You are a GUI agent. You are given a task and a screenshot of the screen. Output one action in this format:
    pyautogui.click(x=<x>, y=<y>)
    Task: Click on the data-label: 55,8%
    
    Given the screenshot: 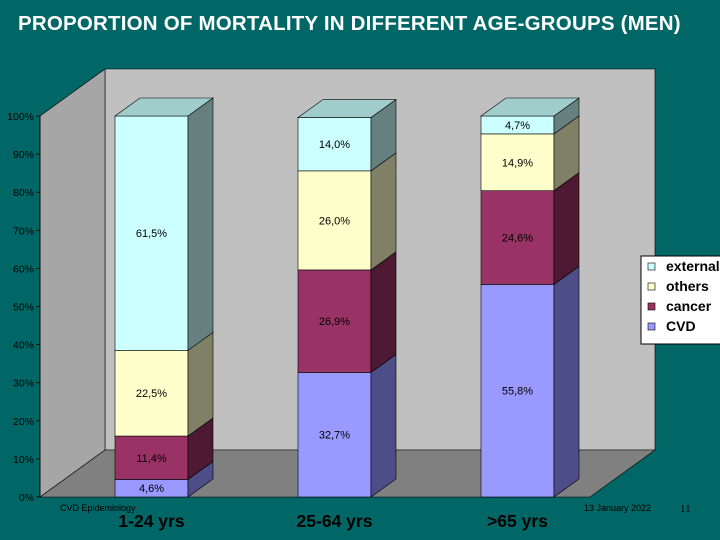 What is the action you would take?
    pyautogui.click(x=517, y=392)
    